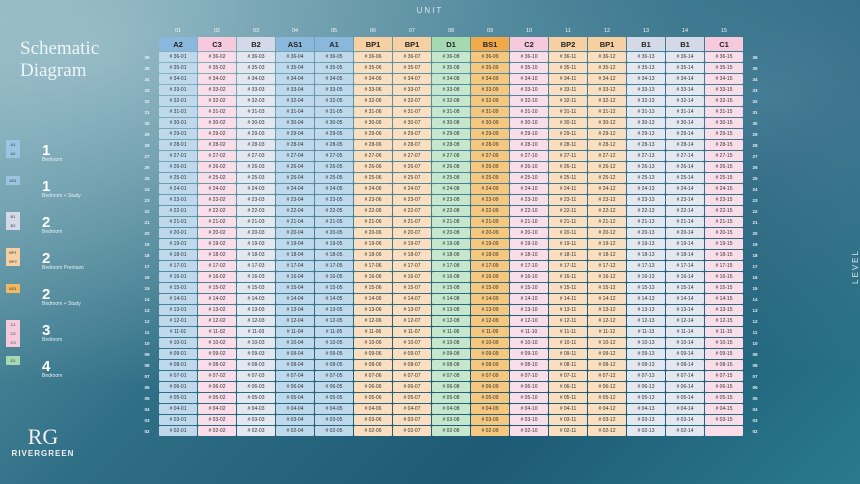 This screenshot has height=484, width=860. Describe the element at coordinates (217, 310) in the screenshot. I see `unit-cell: # 13-02` at that location.